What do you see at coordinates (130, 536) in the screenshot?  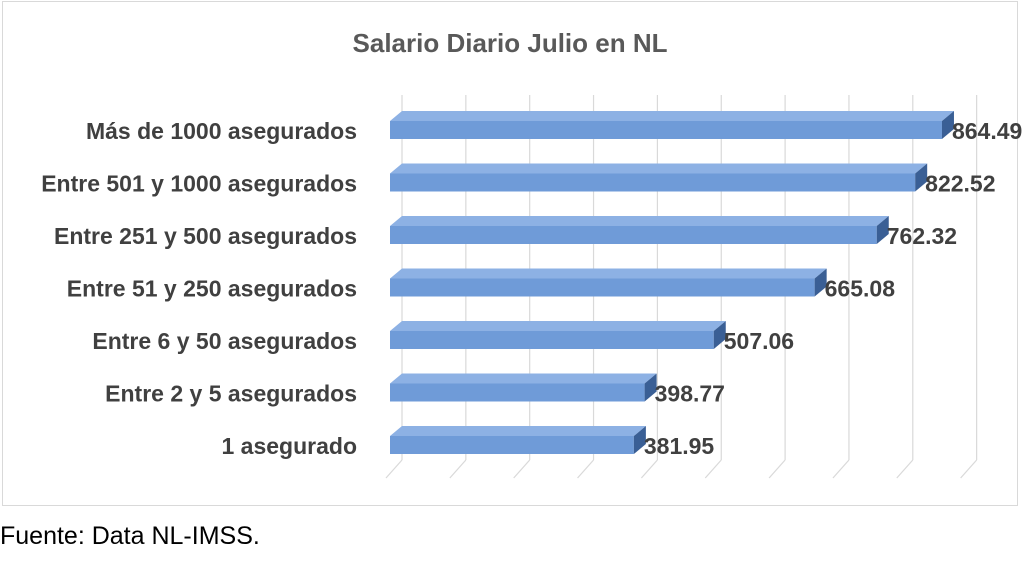 I see `source-note: Fuente: Data NL-IMSS.` at bounding box center [130, 536].